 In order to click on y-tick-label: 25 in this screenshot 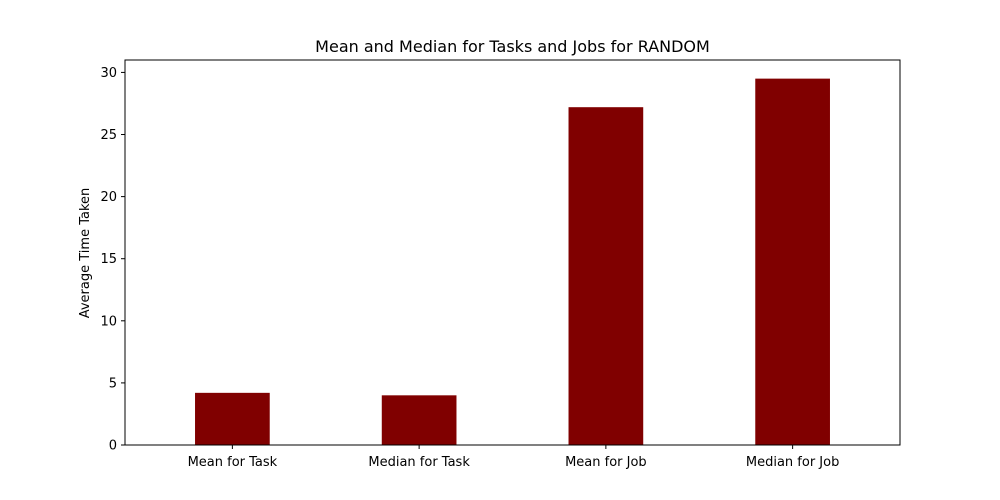, I will do `click(108, 135)`.